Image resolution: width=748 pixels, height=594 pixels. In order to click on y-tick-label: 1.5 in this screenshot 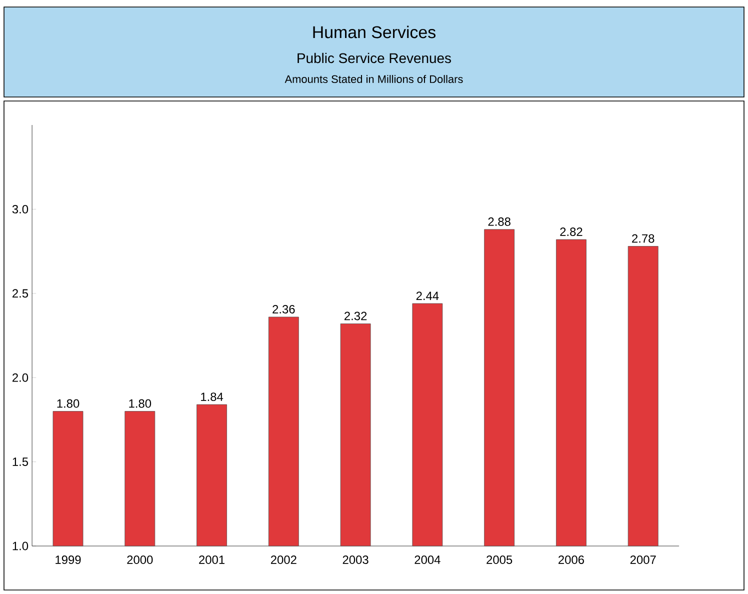, I will do `click(20, 462)`.